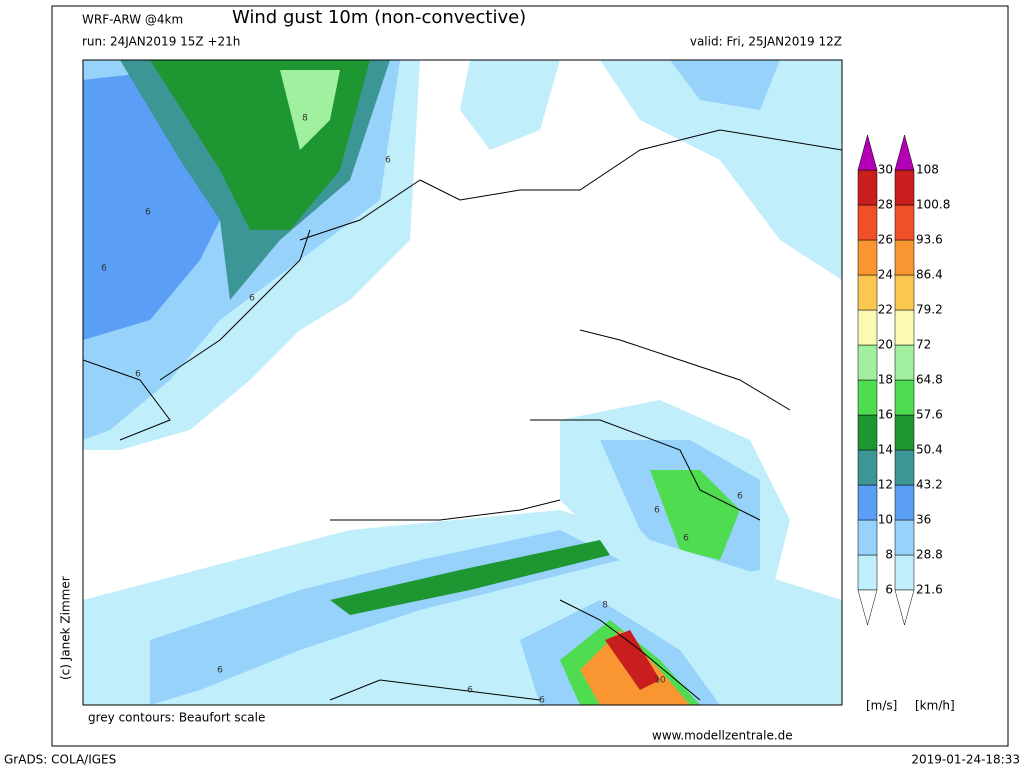 The image size is (1024, 768). Describe the element at coordinates (60, 760) in the screenshot. I see `grads-label: GrADS: COLA/IGES` at that location.